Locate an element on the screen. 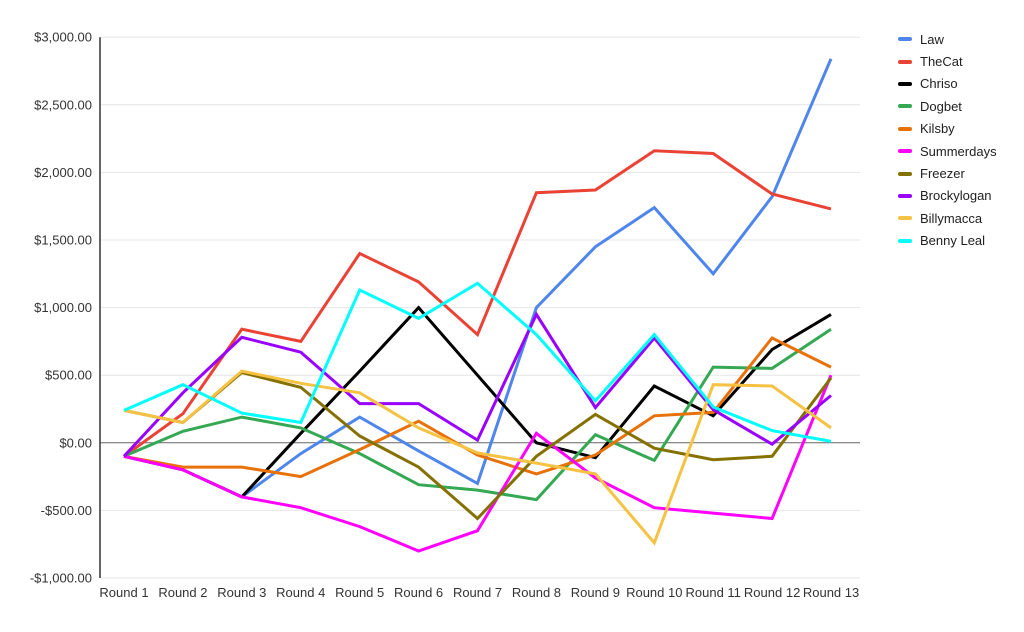  legend-label: Dogbet is located at coordinates (941, 106).